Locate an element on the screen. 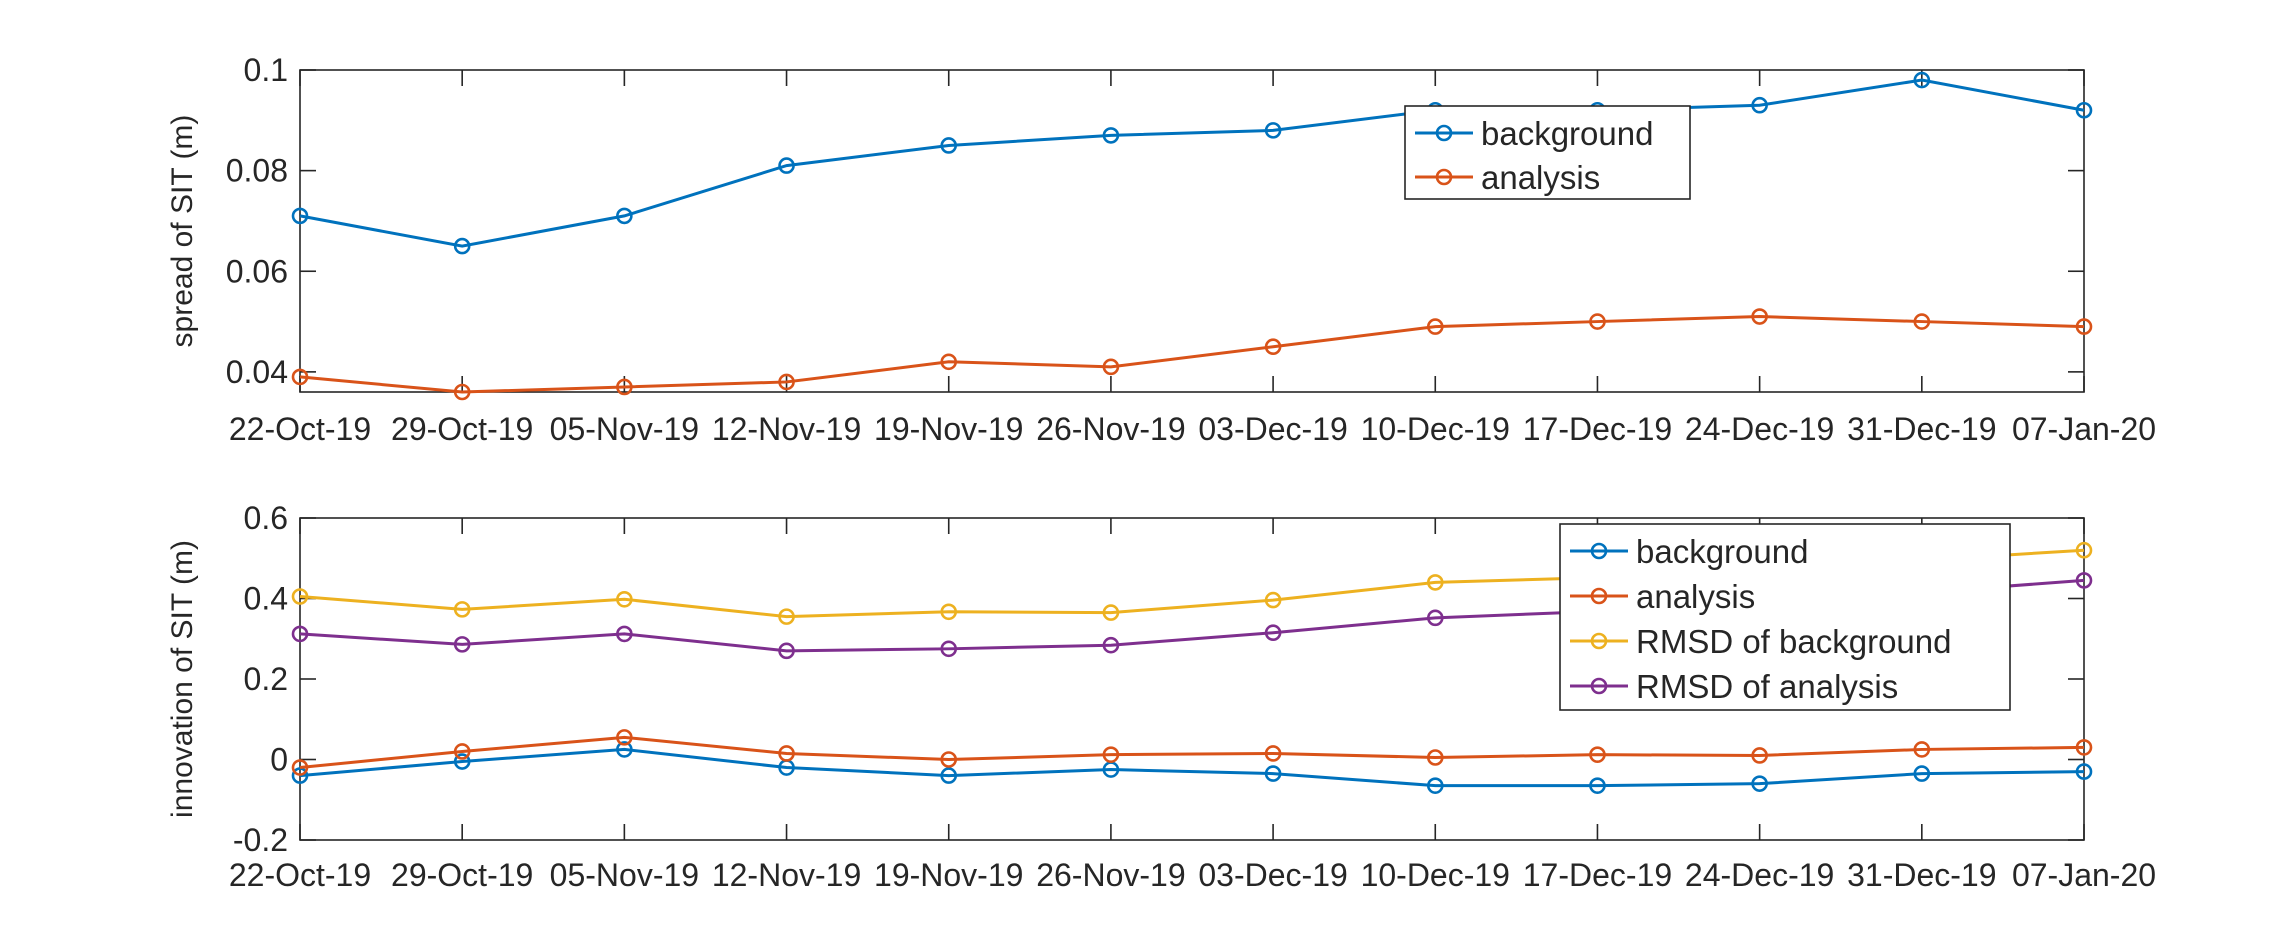 Image resolution: width=2292 pixels, height=943 pixels. legend: background analysis is located at coordinates (1547, 152).